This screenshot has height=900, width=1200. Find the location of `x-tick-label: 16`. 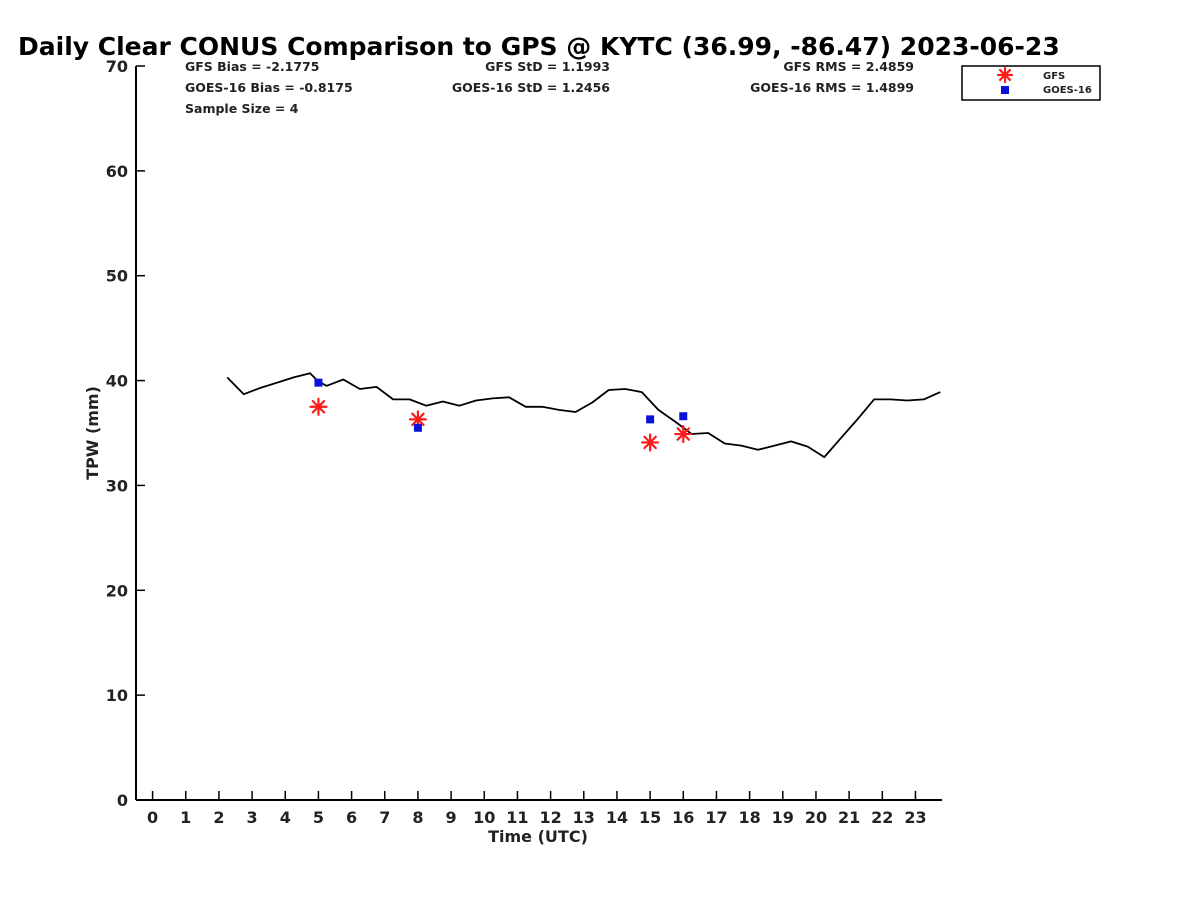

x-tick-label: 16 is located at coordinates (683, 817).